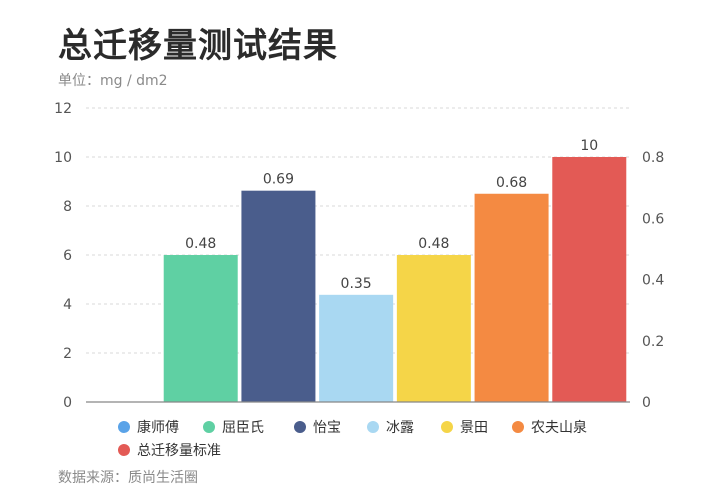 The height and width of the screenshot is (502, 711). What do you see at coordinates (356, 284) in the screenshot?
I see `data-label: 0.35` at bounding box center [356, 284].